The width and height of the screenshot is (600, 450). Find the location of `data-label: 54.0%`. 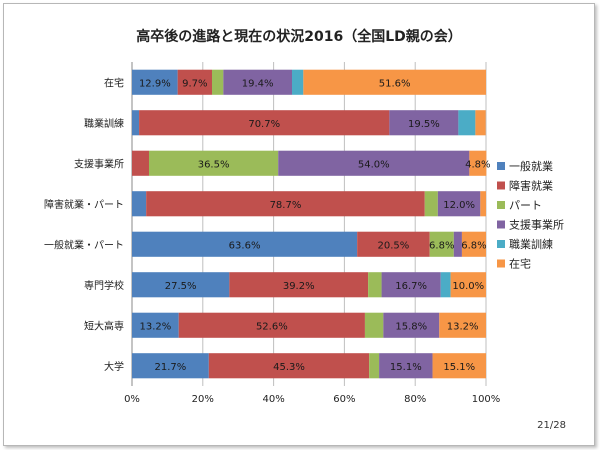

data-label: 54.0% is located at coordinates (374, 164).